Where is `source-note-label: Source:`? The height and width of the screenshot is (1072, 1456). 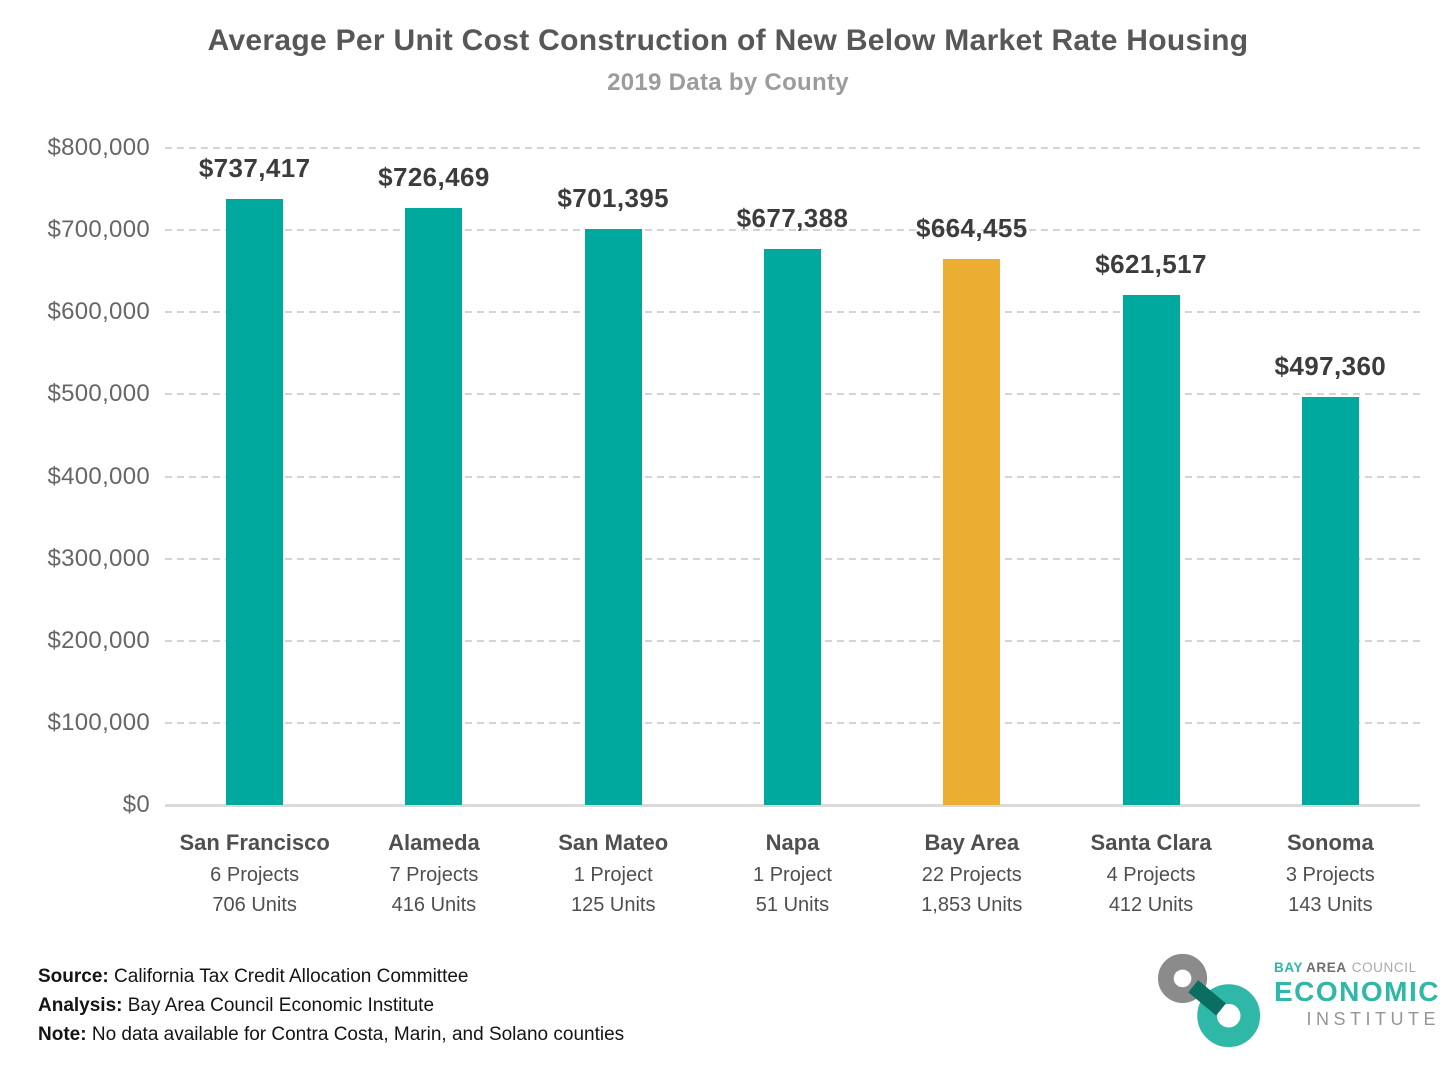 source-note-label: Source: is located at coordinates (73, 976).